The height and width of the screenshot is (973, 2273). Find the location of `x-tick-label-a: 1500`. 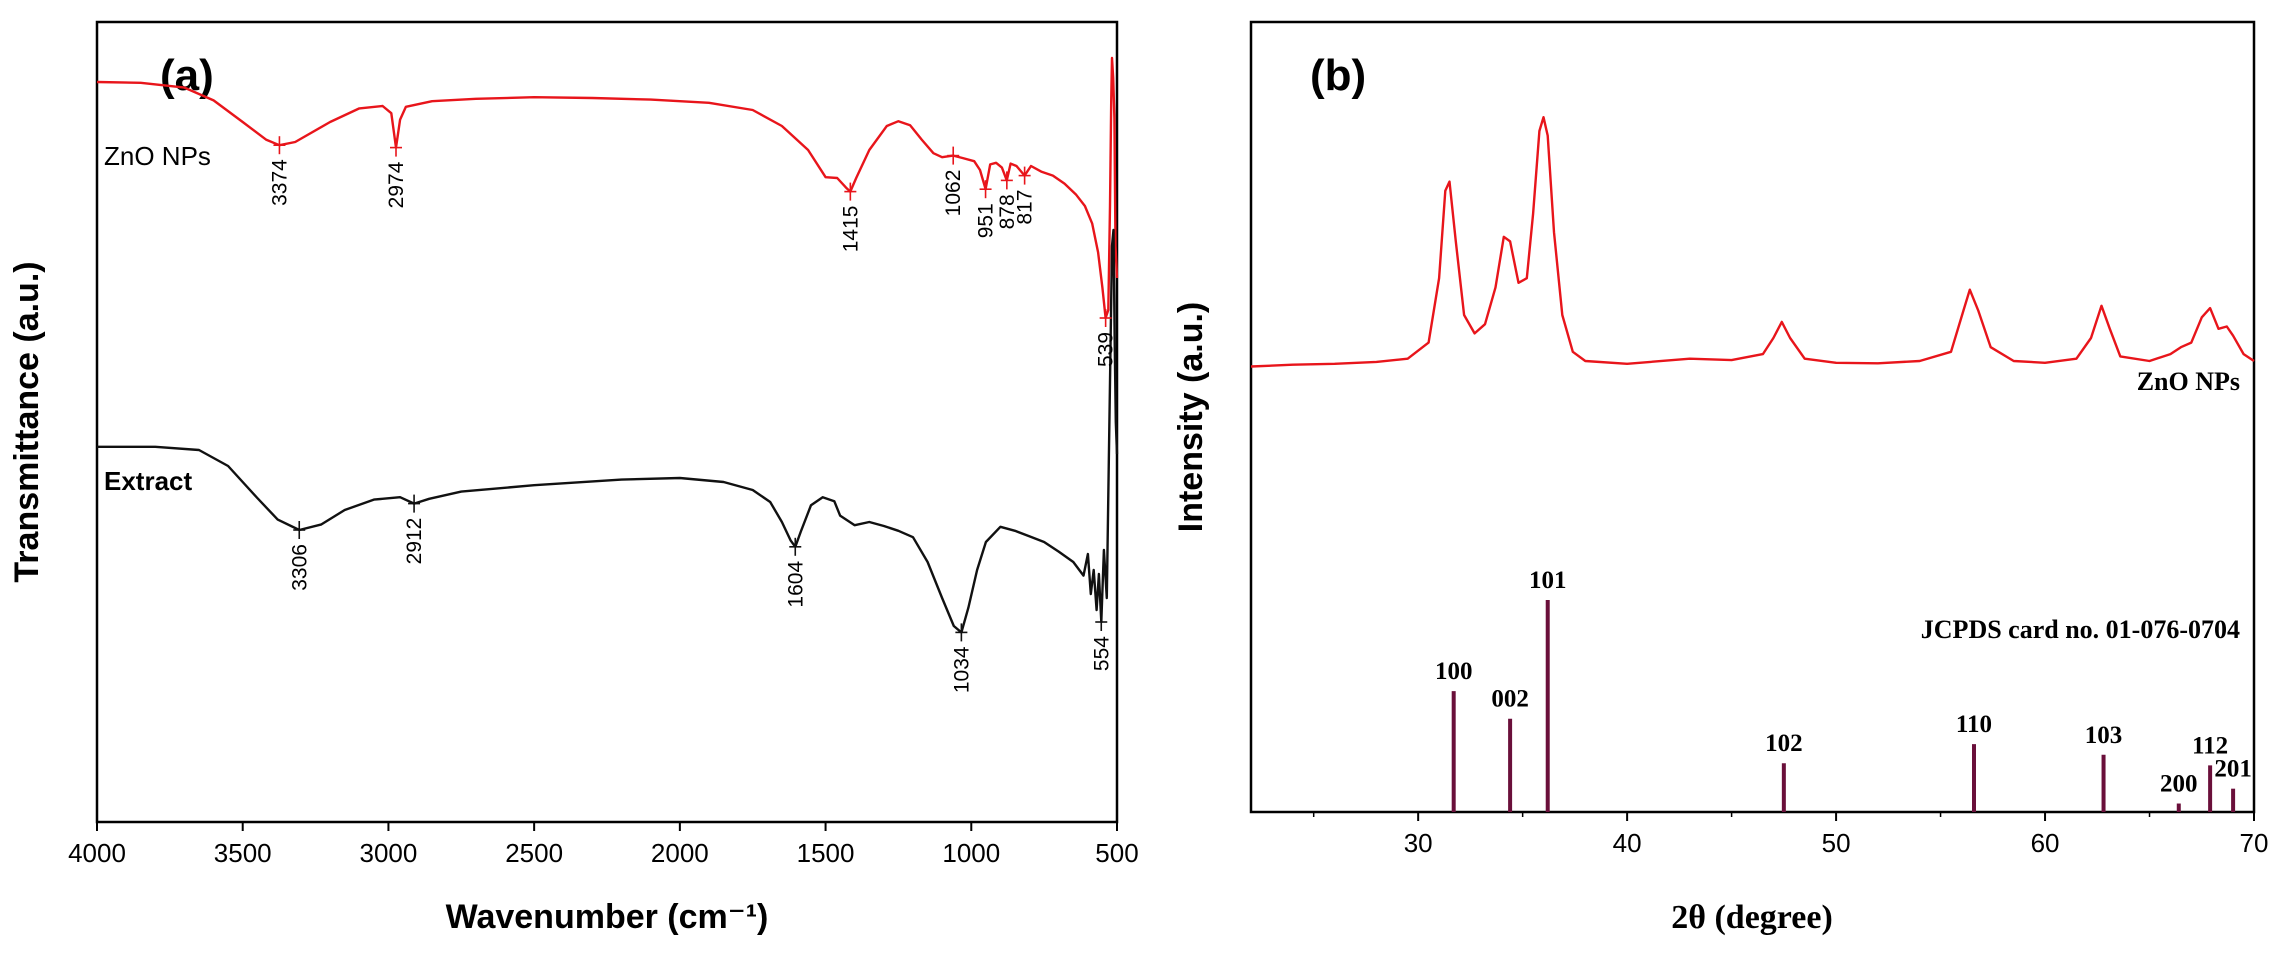

x-tick-label-a: 1500 is located at coordinates (826, 853).